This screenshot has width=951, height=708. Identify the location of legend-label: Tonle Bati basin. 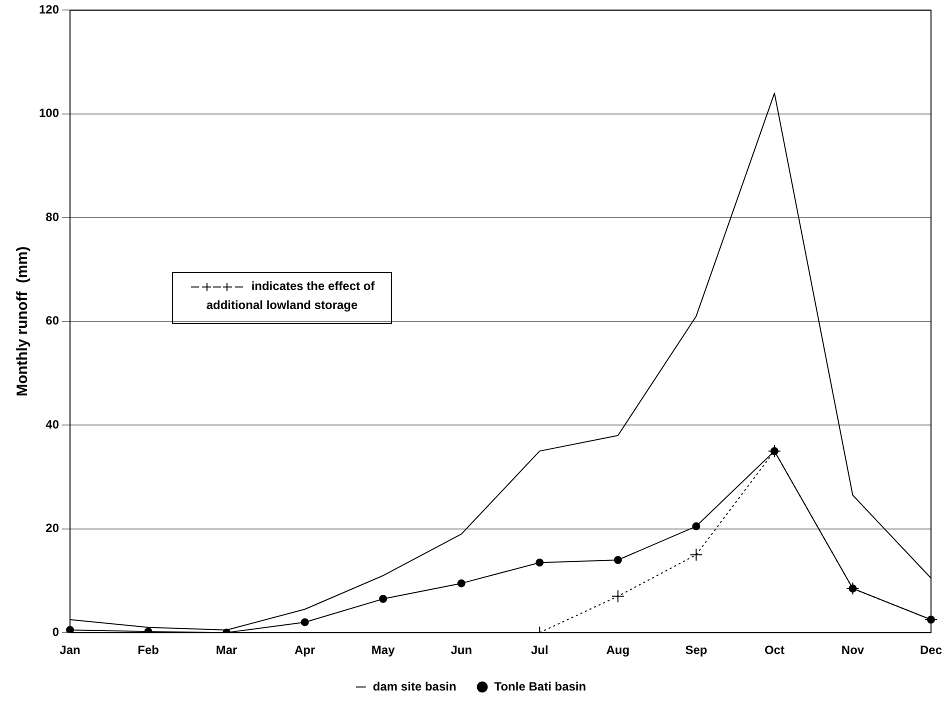
(540, 686).